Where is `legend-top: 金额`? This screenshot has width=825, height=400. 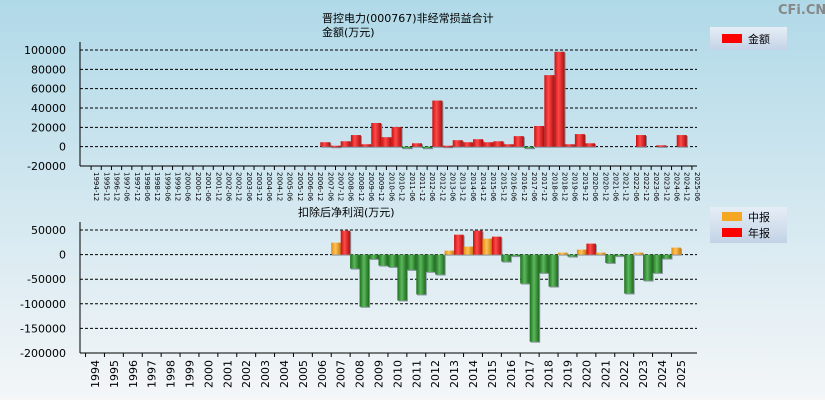
legend-top: 金额 is located at coordinates (748, 38).